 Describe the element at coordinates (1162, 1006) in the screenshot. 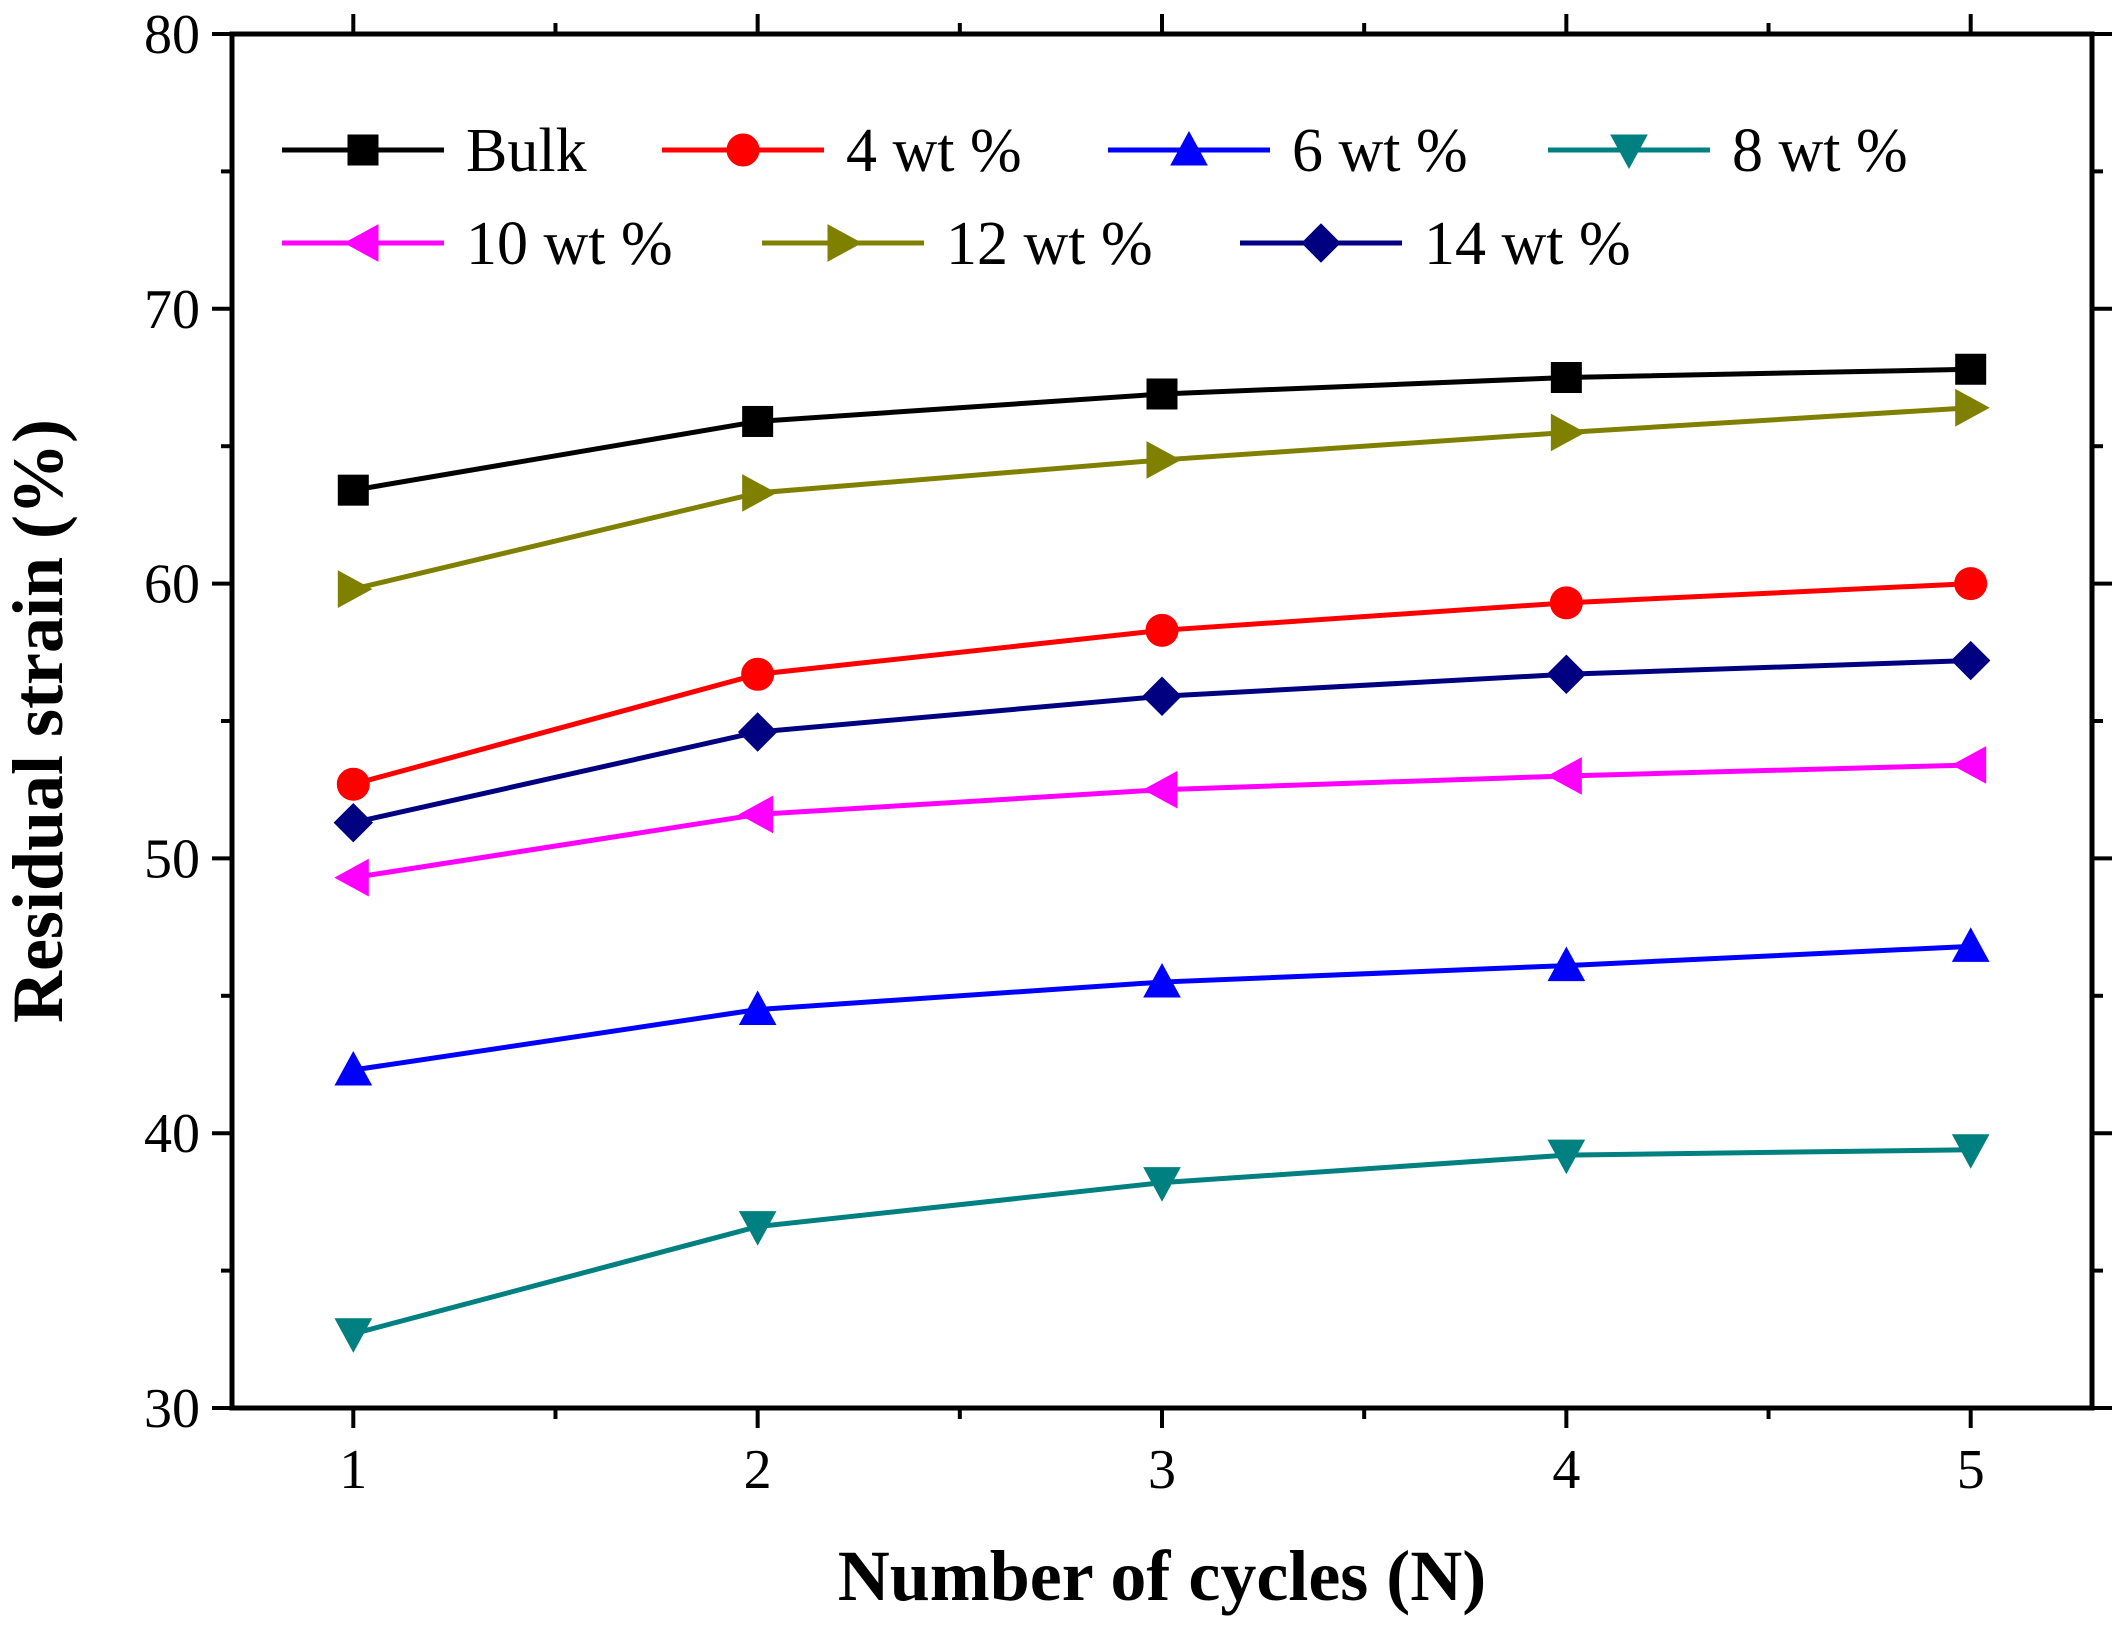

I see `series-6-wt` at that location.